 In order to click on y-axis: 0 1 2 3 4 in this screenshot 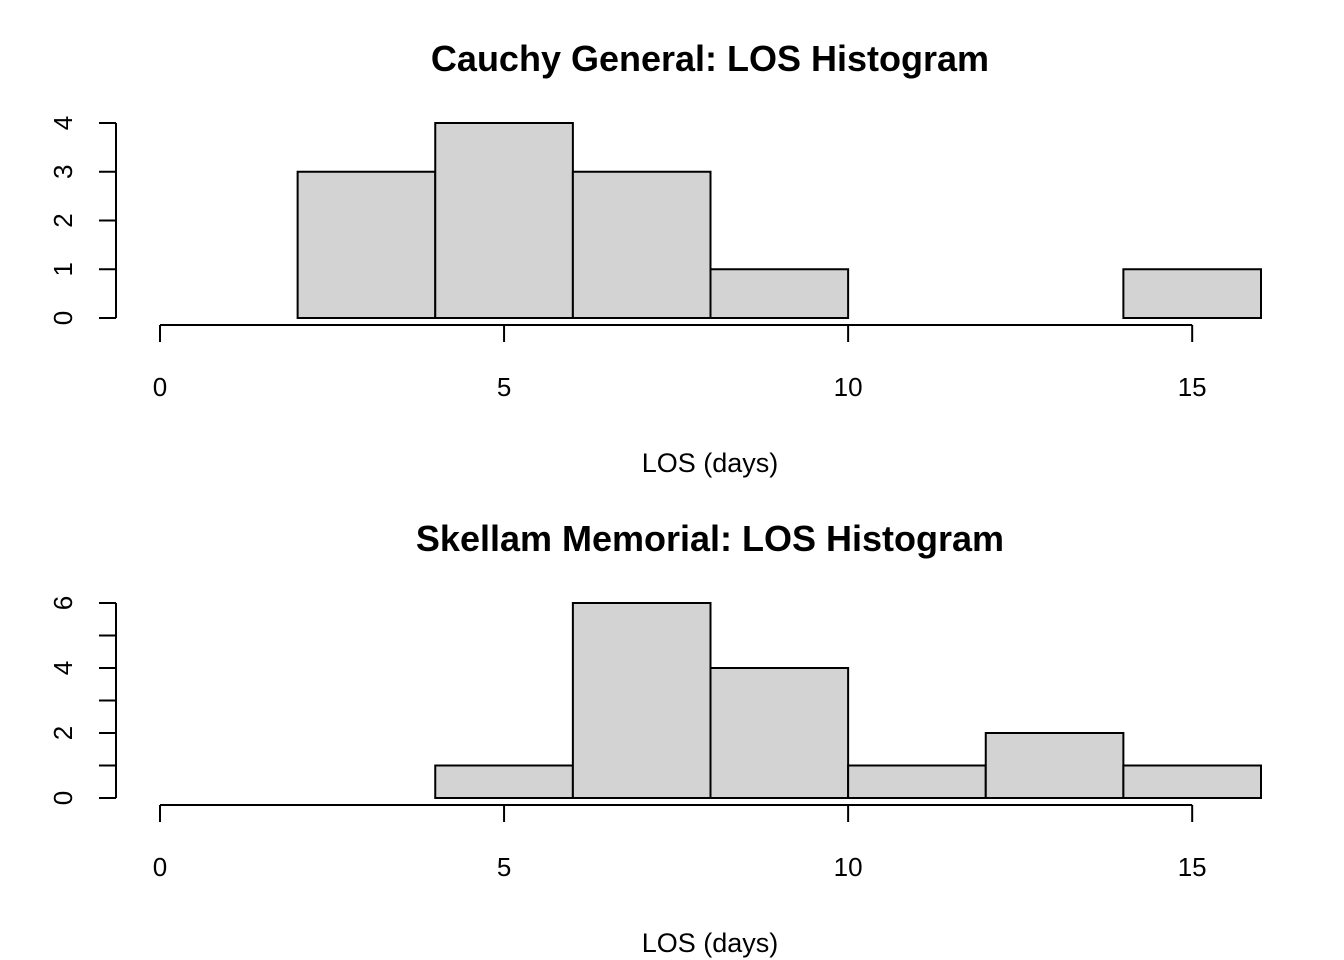, I will do `click(82, 220)`.